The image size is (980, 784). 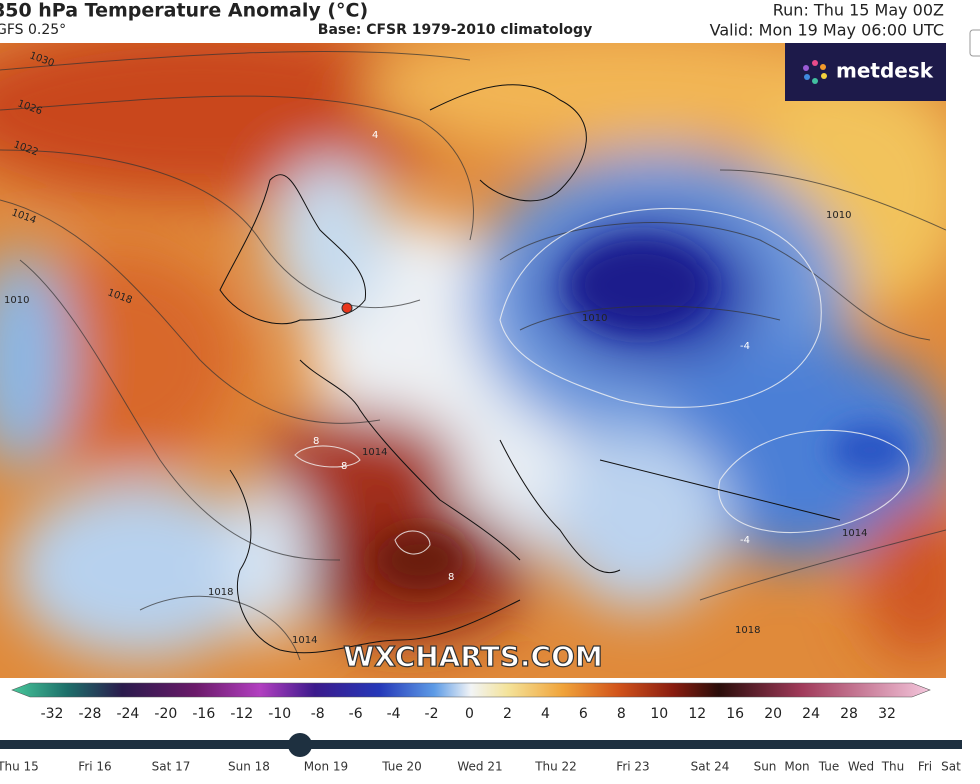 What do you see at coordinates (279, 714) in the screenshot?
I see `colorbar-tick-label: -10` at bounding box center [279, 714].